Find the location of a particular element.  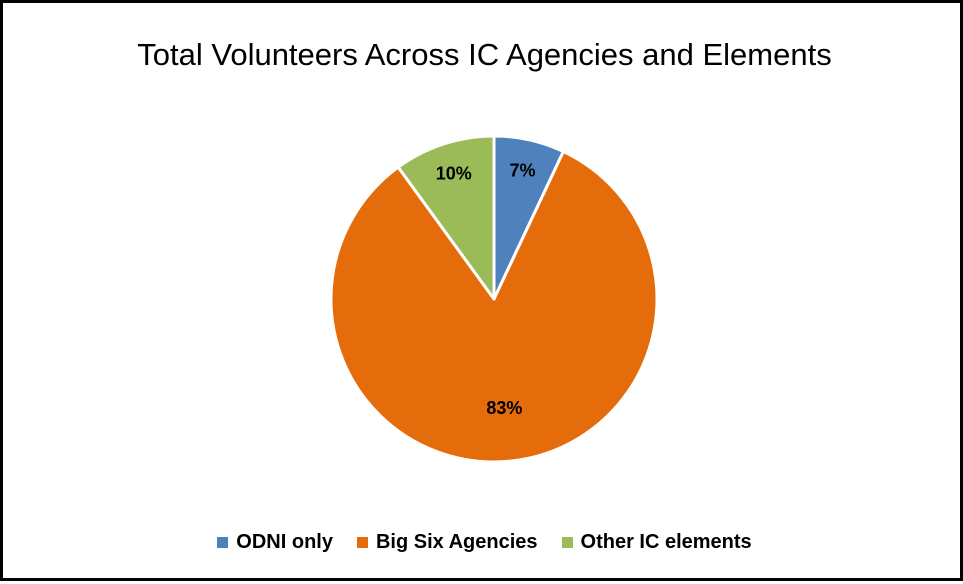

legend-item-big-six: Big Six Agencies is located at coordinates (447, 542).